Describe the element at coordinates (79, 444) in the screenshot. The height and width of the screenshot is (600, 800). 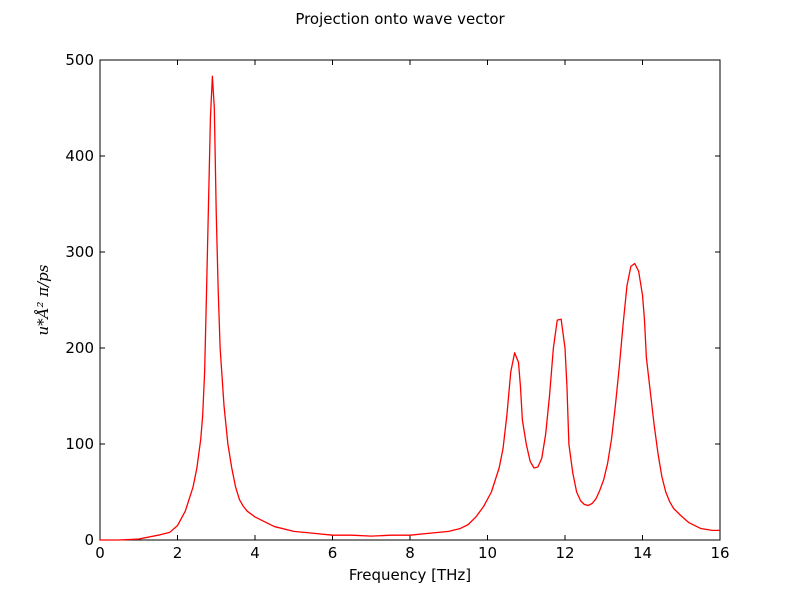
I see `y-tick-label: 100` at that location.